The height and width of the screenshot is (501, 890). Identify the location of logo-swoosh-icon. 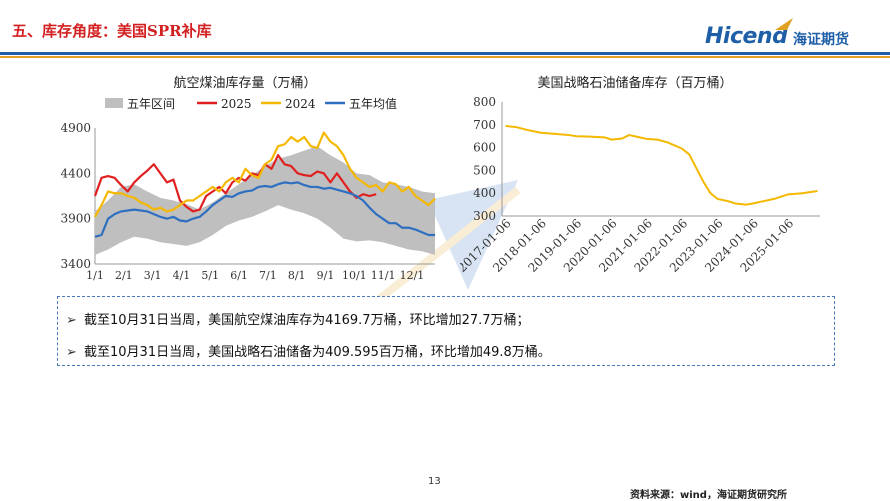
(784, 24).